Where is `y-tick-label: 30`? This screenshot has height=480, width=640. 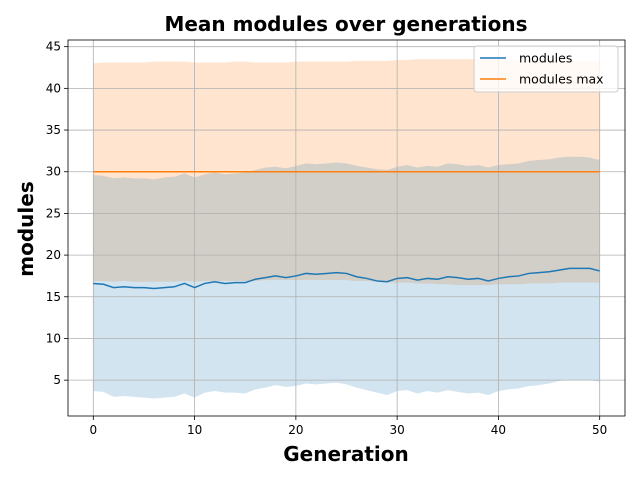
y-tick-label: 30 is located at coordinates (53, 172).